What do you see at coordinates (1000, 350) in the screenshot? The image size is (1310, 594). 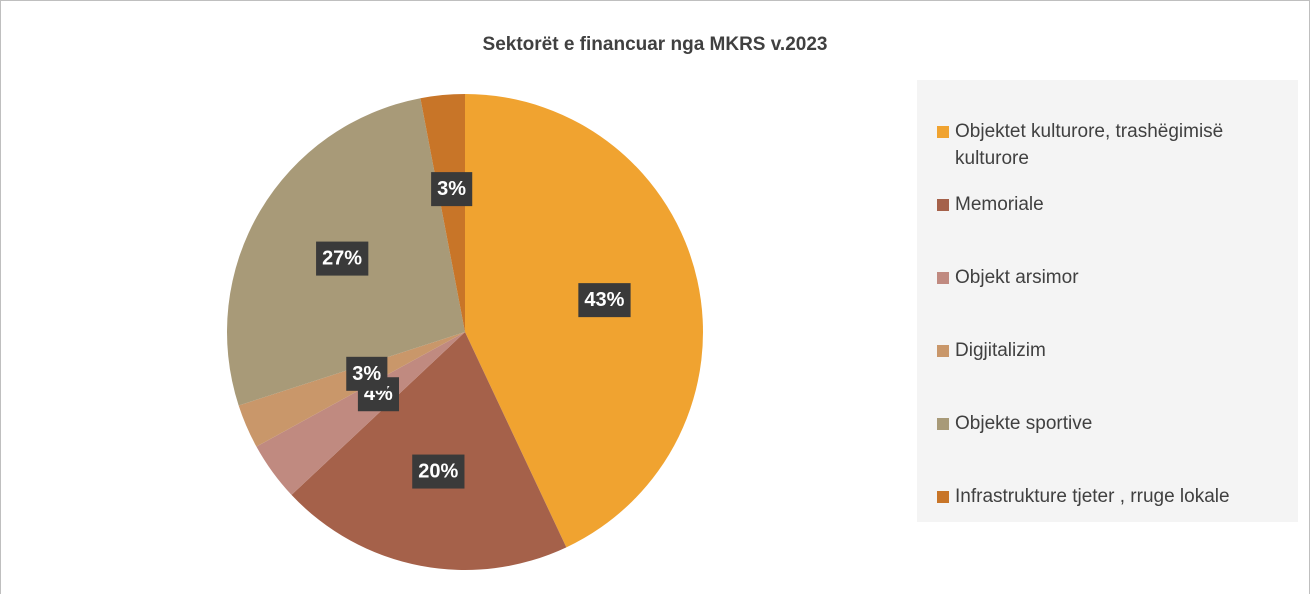 I see `legend-label: Digjitalizim` at bounding box center [1000, 350].